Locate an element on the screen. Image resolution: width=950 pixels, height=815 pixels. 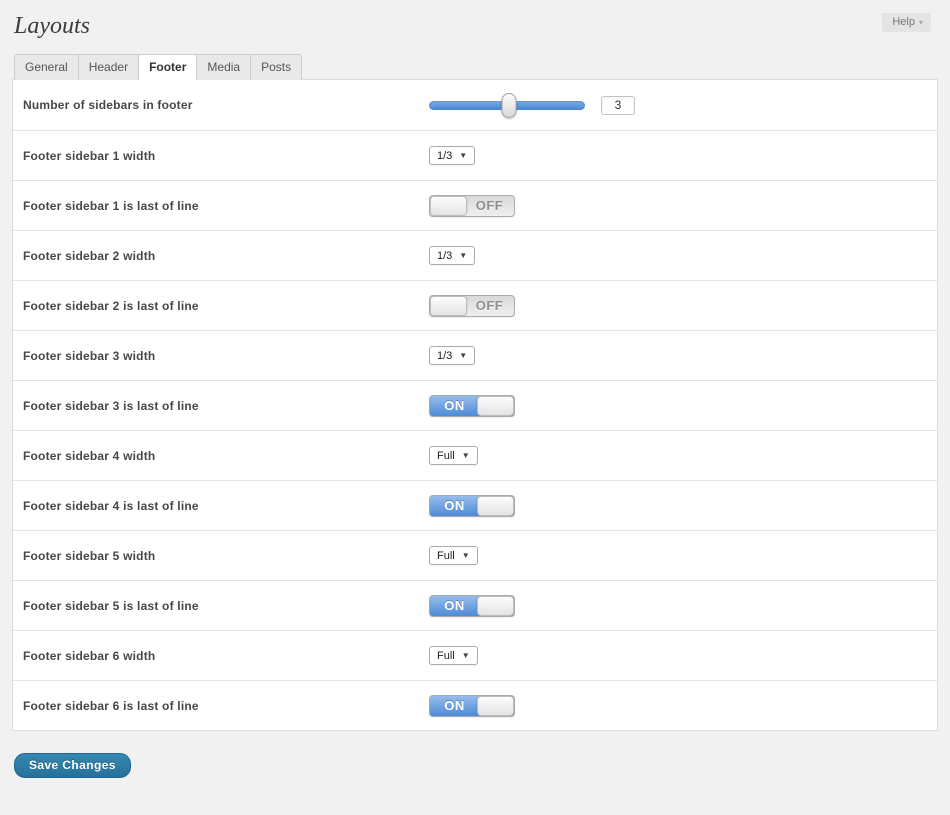
setting-label: Footer sidebar 1 width is located at coordinates (89, 155).